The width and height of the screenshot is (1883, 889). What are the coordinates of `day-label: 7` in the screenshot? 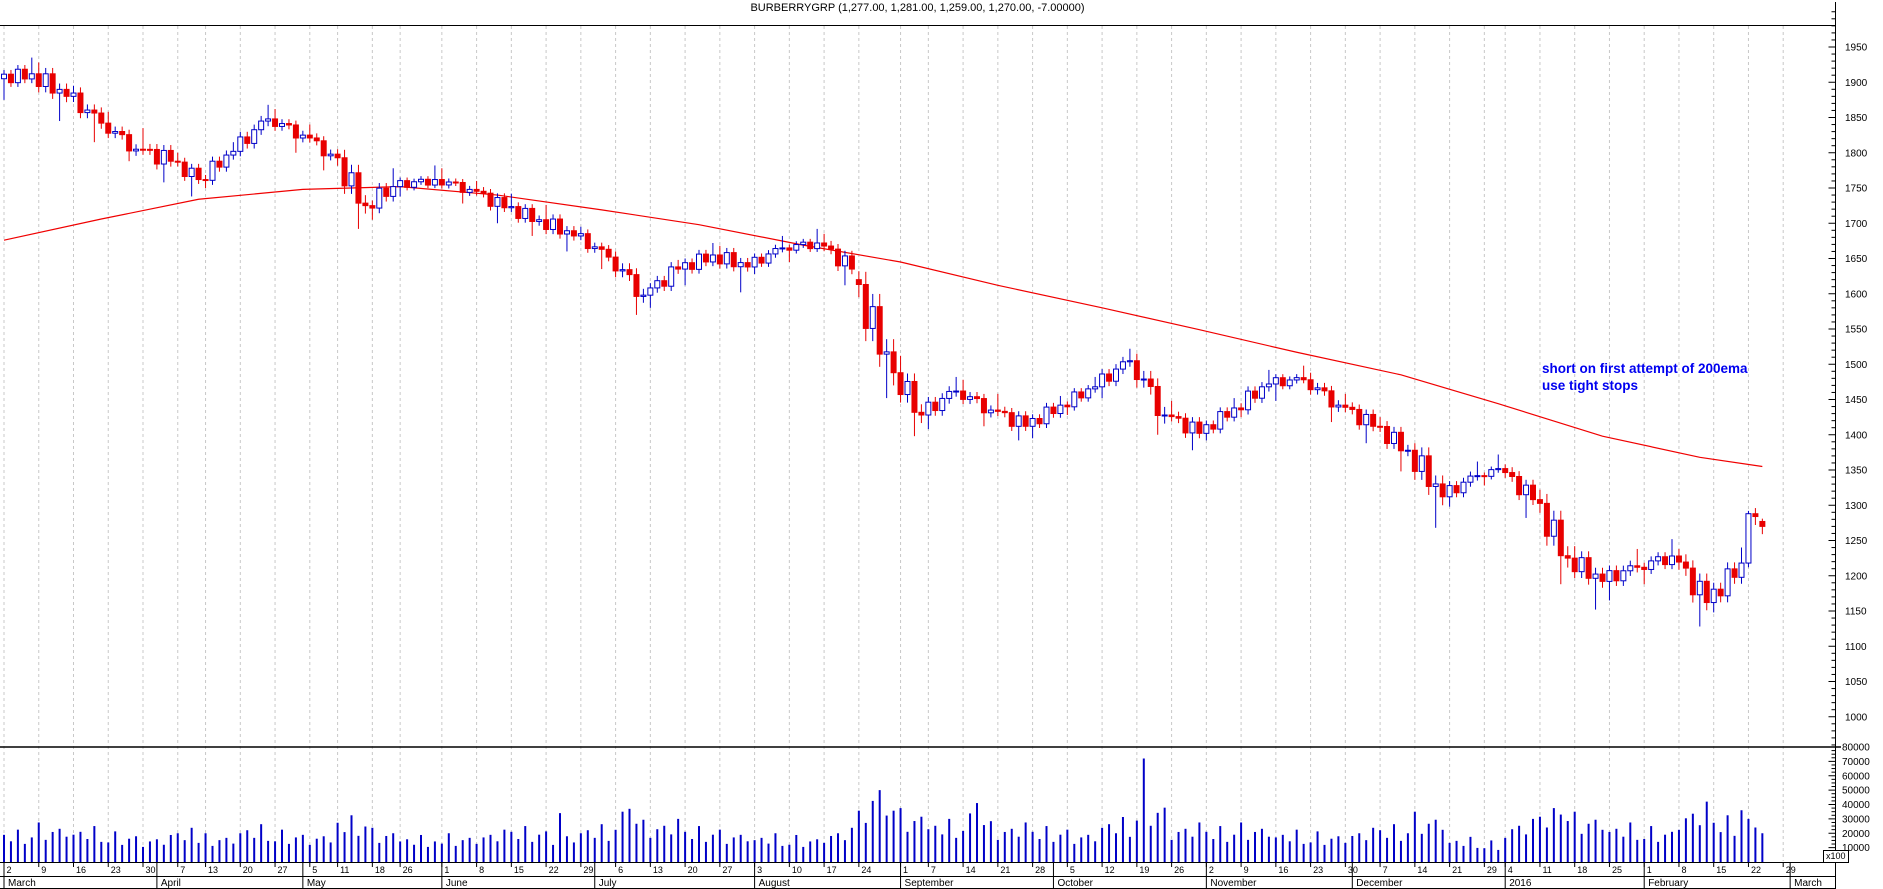 It's located at (933, 870).